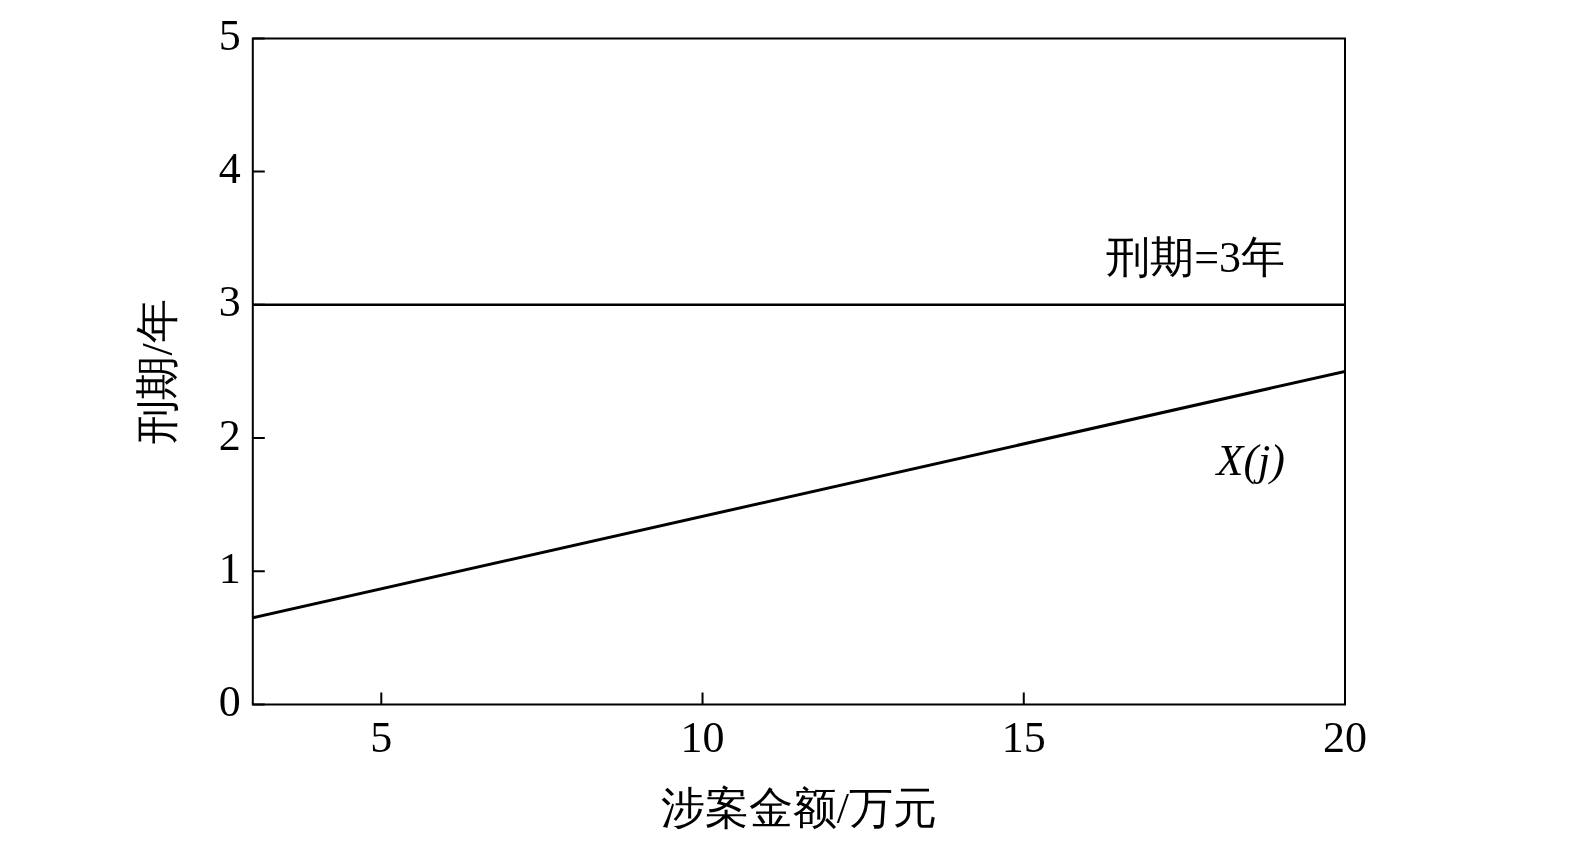  I want to click on x-tick-label: 15, so click(1023, 738).